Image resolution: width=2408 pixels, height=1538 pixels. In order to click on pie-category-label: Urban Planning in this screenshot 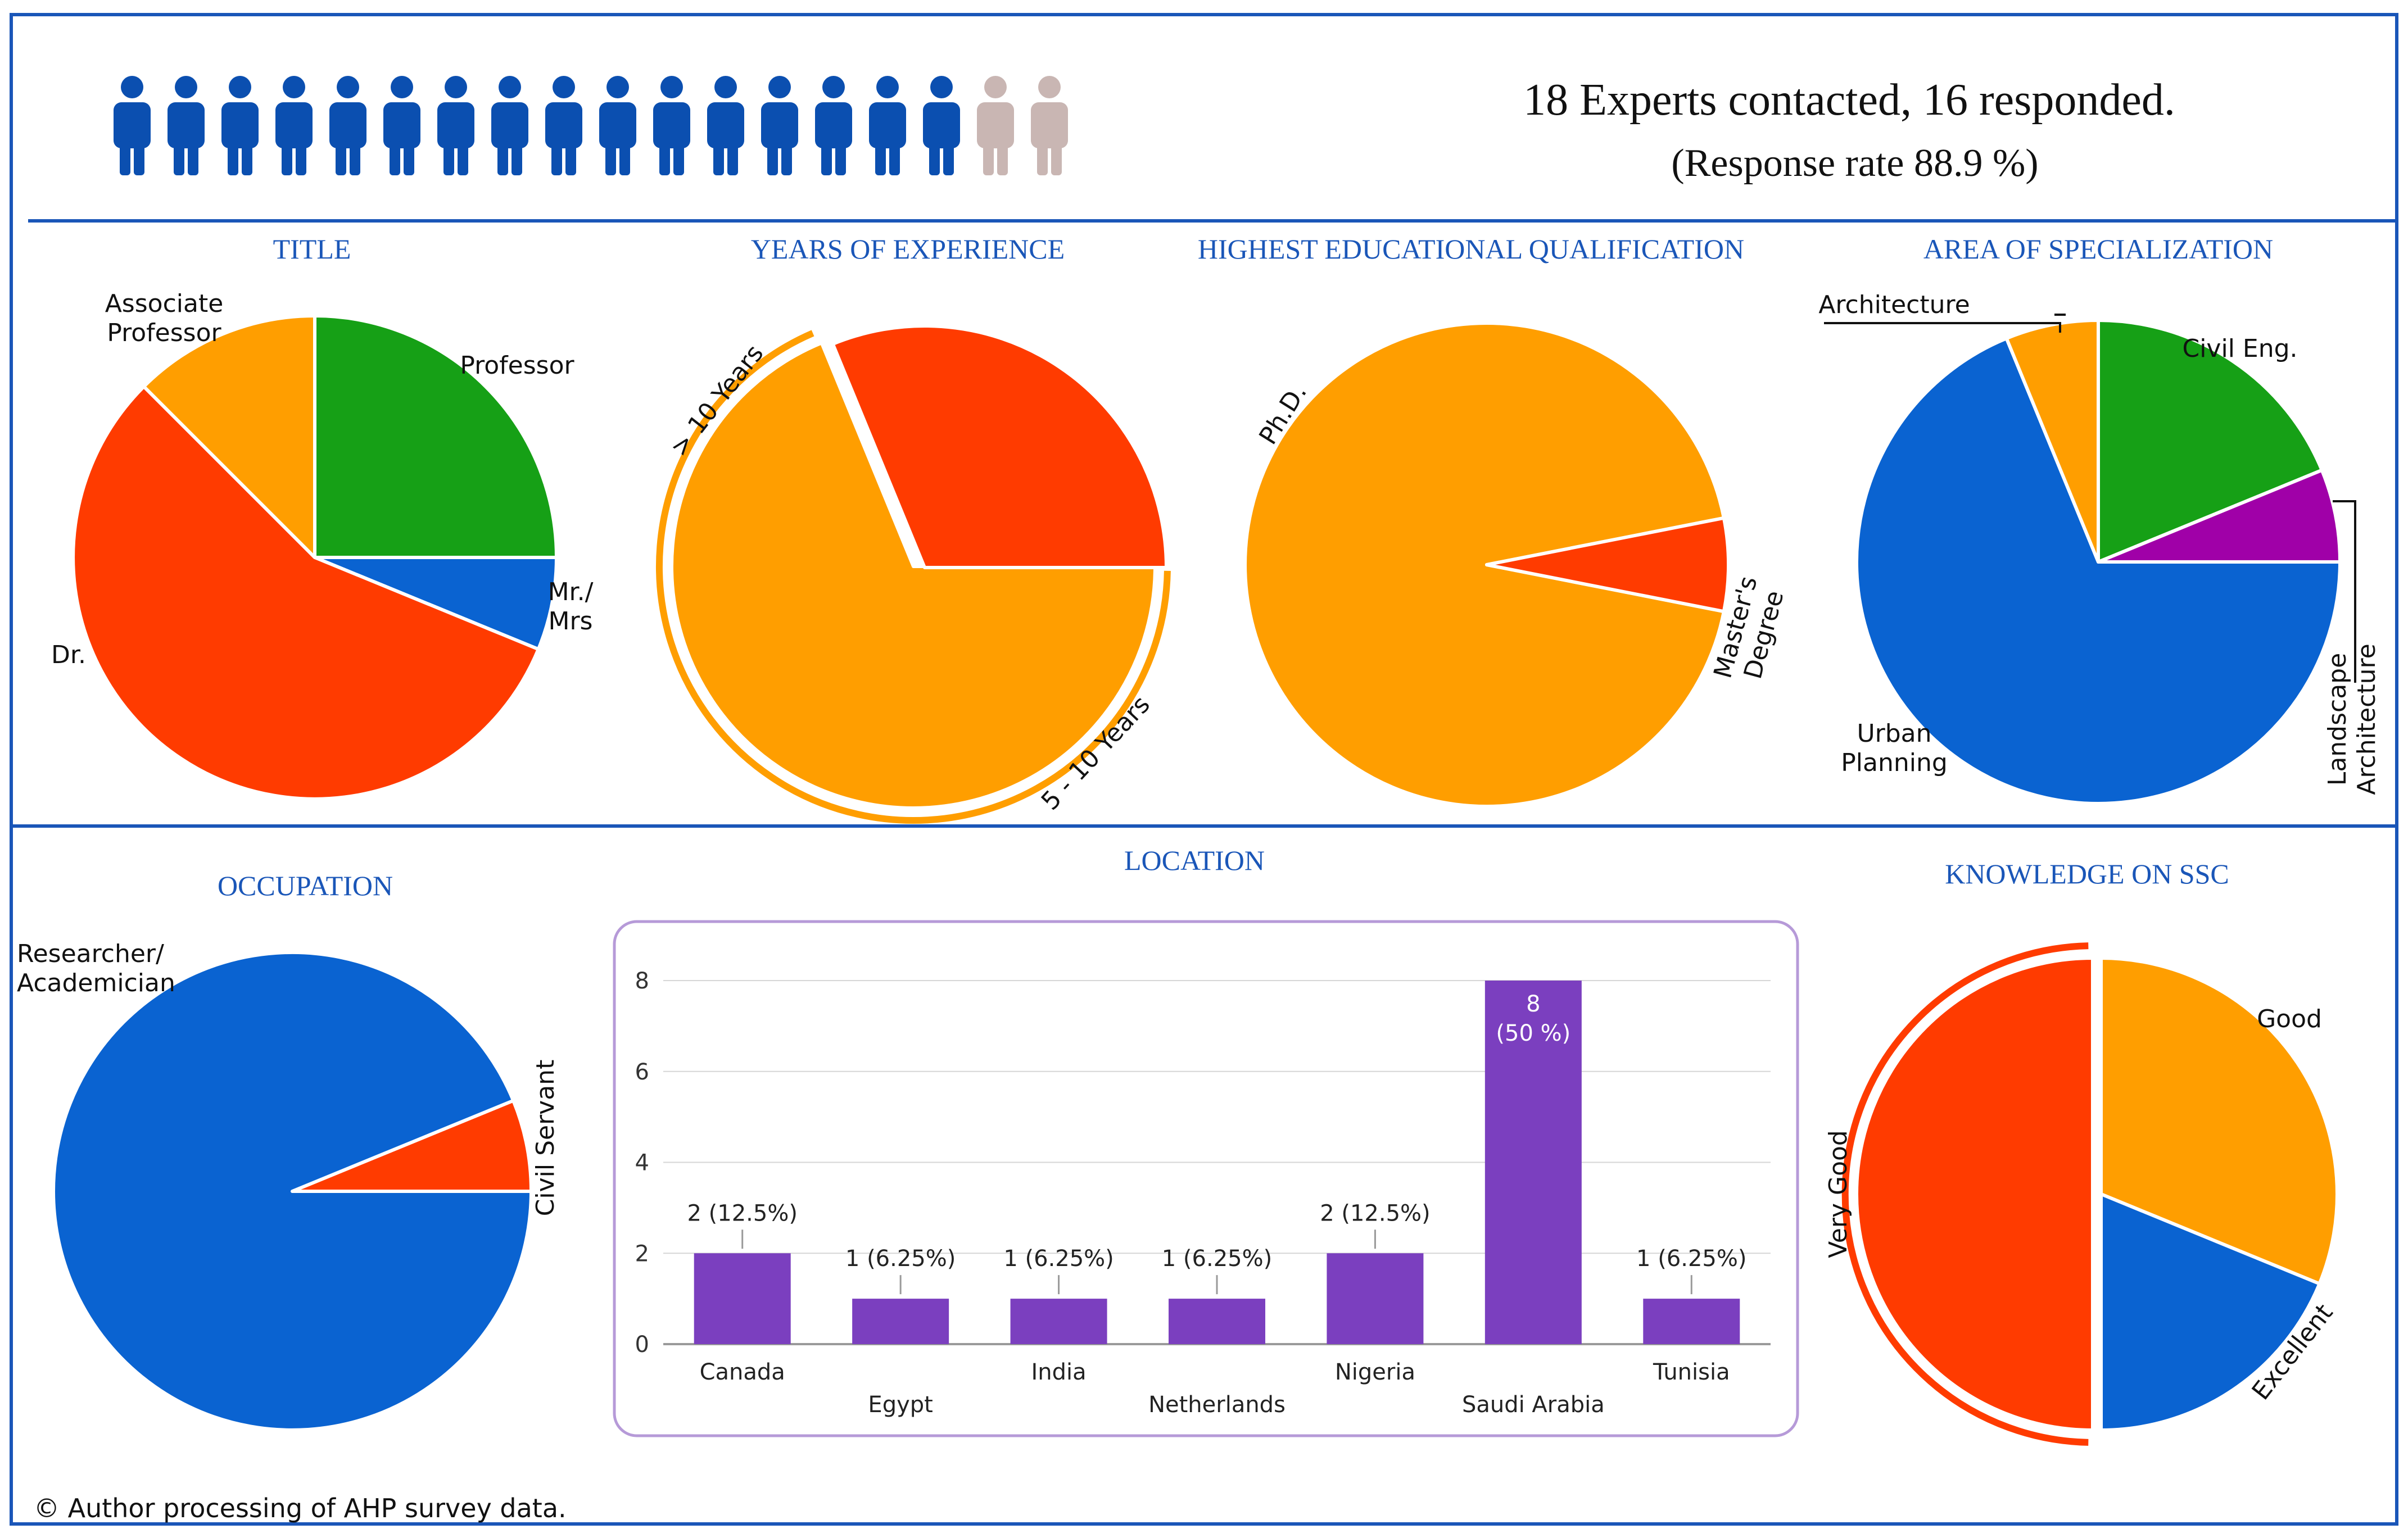, I will do `click(1895, 748)`.